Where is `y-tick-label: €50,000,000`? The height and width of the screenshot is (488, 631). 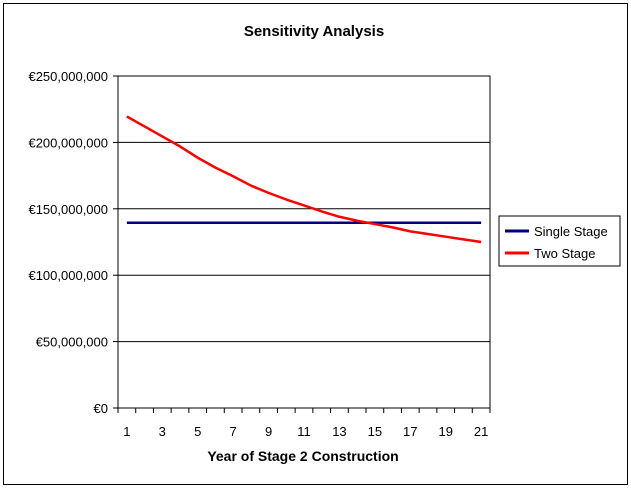 y-tick-label: €50,000,000 is located at coordinates (72, 342).